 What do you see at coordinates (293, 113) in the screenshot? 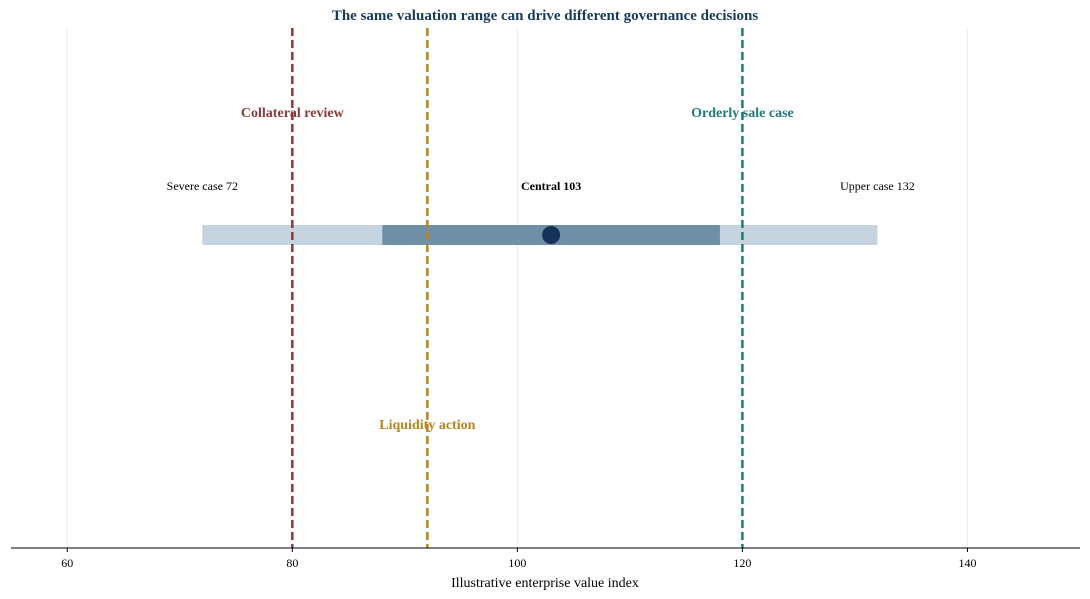
I see `threshold-label-0: Collateral review` at bounding box center [293, 113].